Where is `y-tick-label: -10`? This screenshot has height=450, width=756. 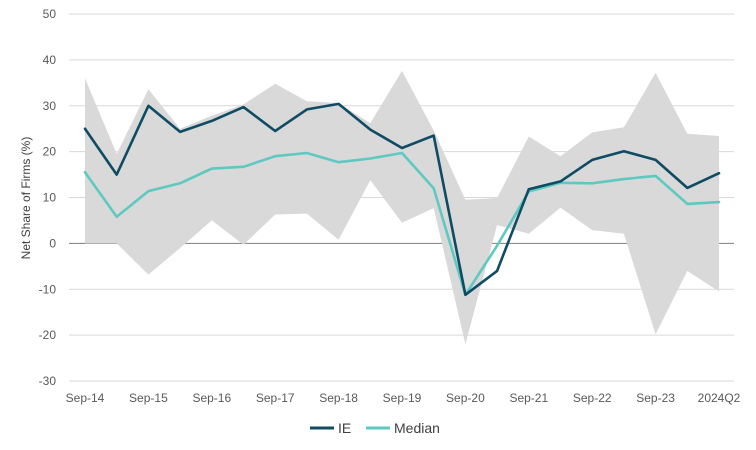 y-tick-label: -10 is located at coordinates (48, 289).